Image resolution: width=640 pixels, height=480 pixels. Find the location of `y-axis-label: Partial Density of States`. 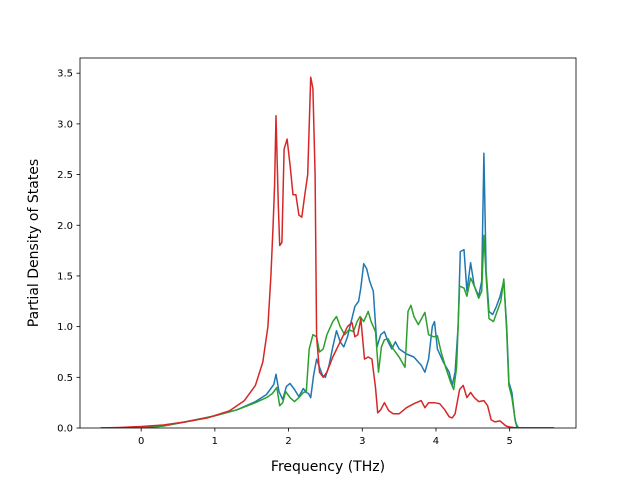

y-axis-label: Partial Density of States is located at coordinates (34, 243).